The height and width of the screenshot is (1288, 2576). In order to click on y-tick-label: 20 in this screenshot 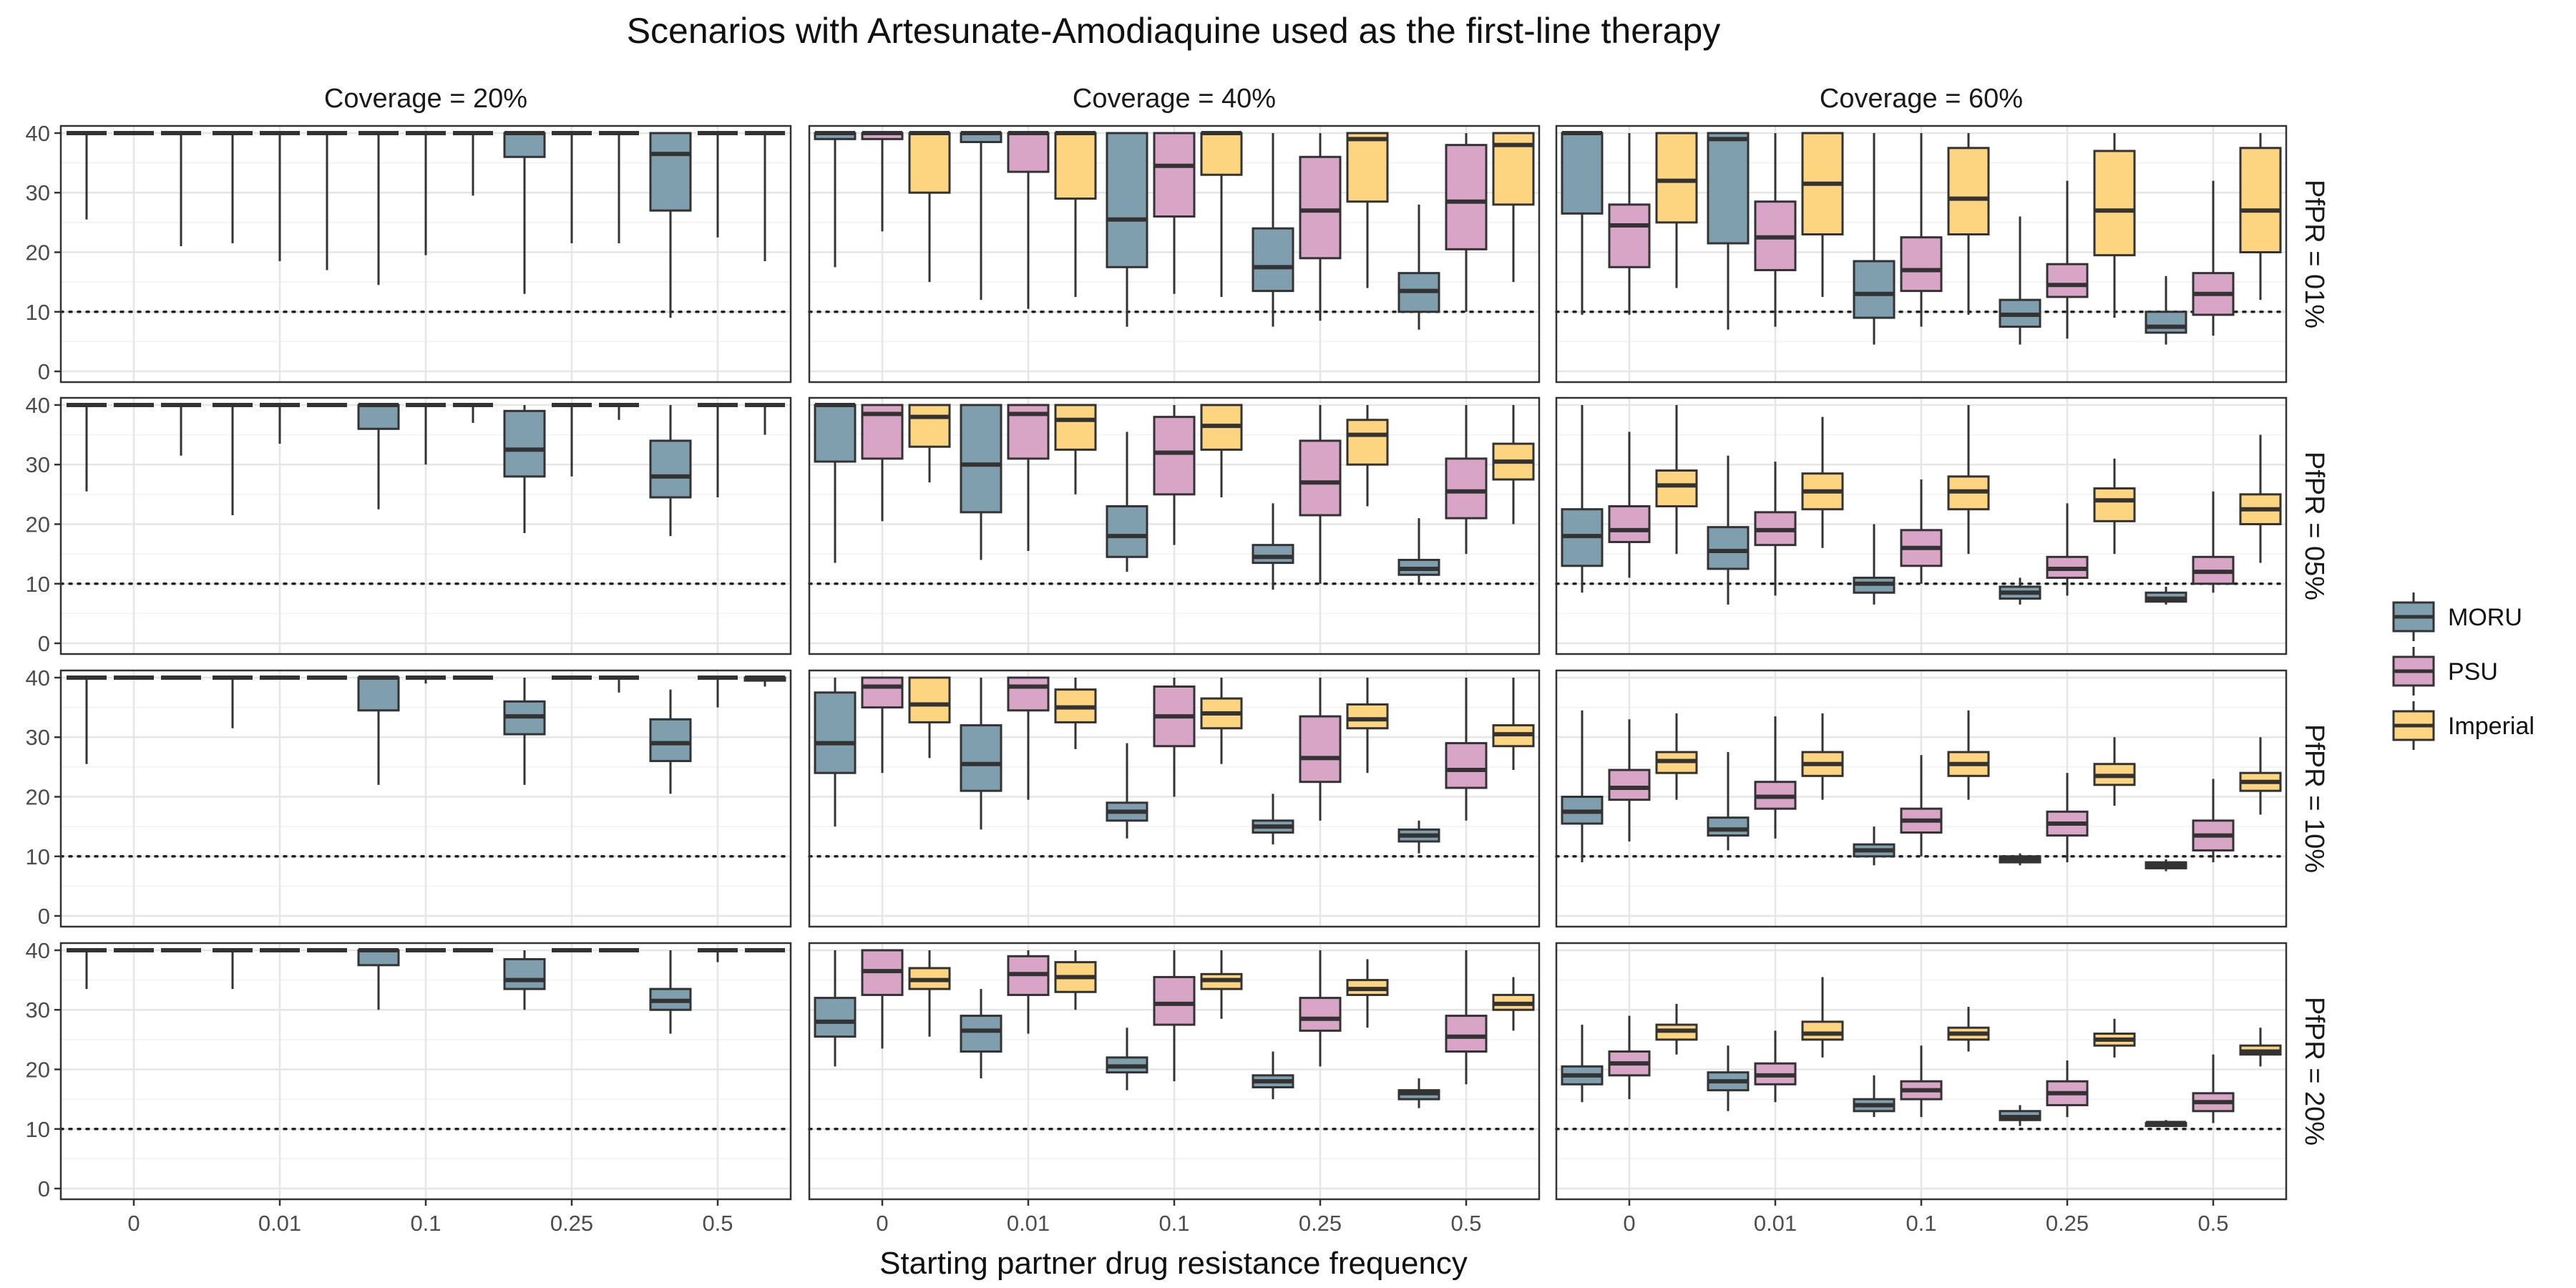, I will do `click(38, 797)`.